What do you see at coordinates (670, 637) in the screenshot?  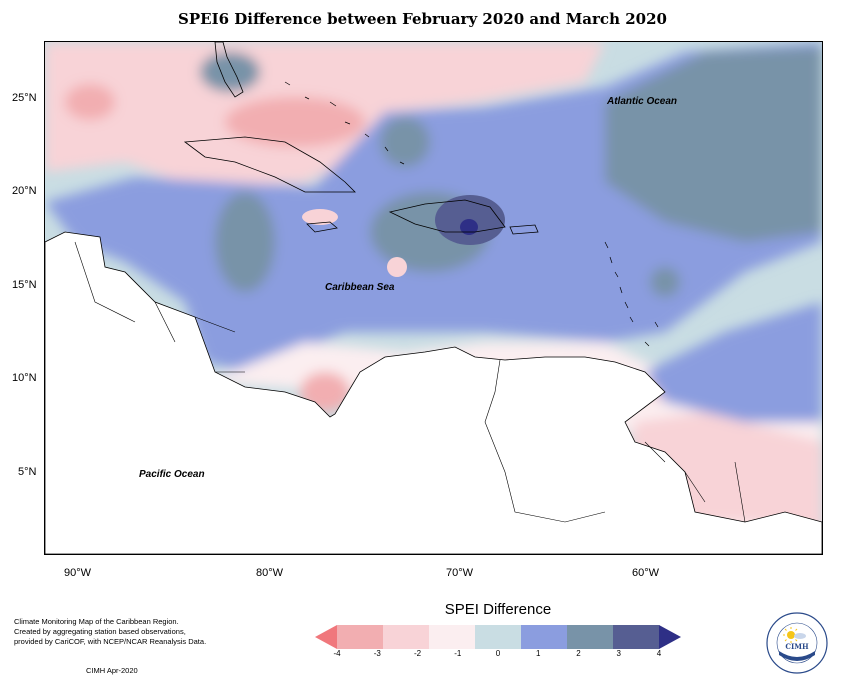 I see `legend-swatch-max` at bounding box center [670, 637].